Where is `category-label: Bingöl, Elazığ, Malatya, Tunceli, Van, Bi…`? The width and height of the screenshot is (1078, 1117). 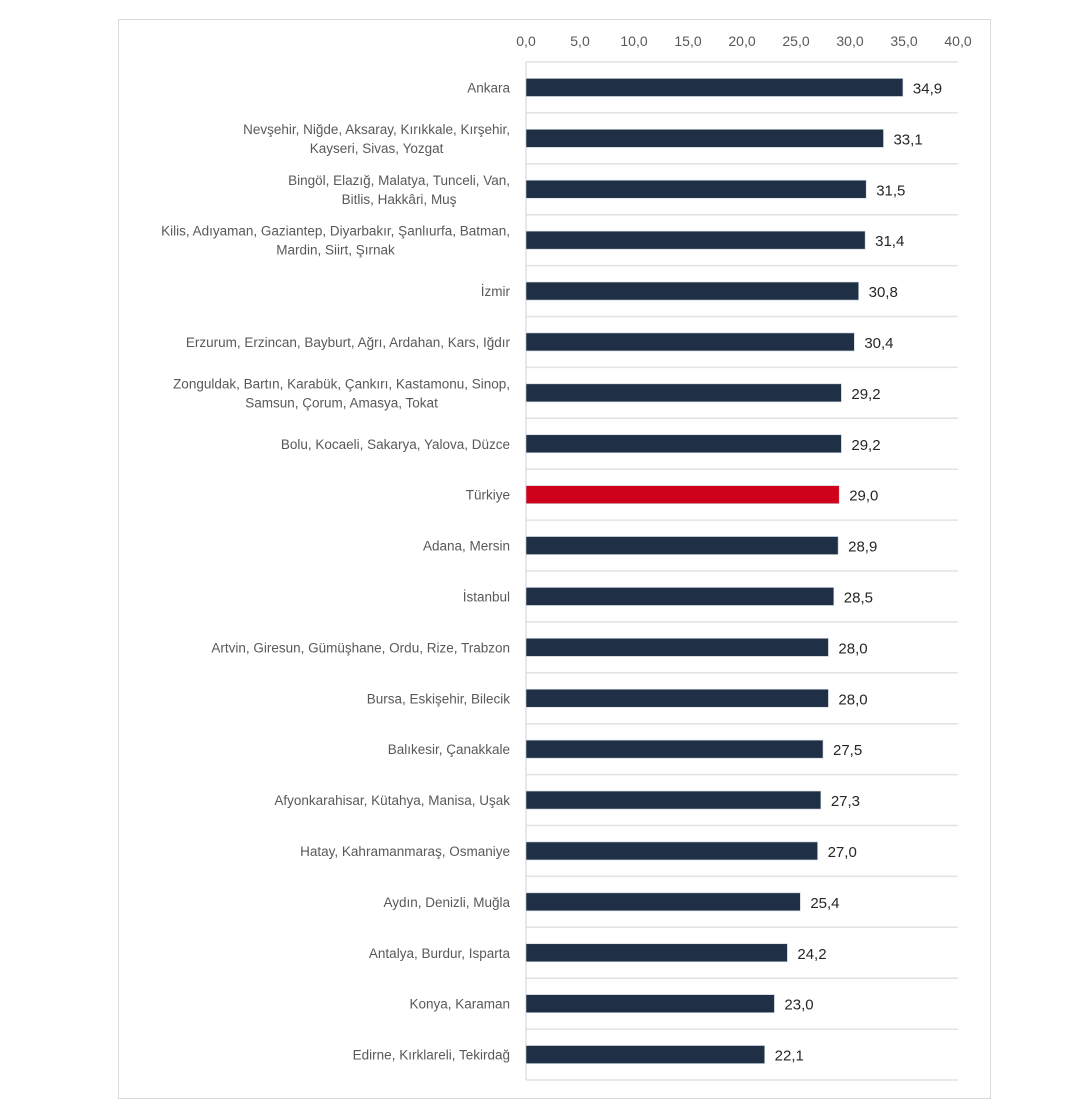
category-label: Bingöl, Elazığ, Malatya, Tunceli, Van, Bi… is located at coordinates (399, 190).